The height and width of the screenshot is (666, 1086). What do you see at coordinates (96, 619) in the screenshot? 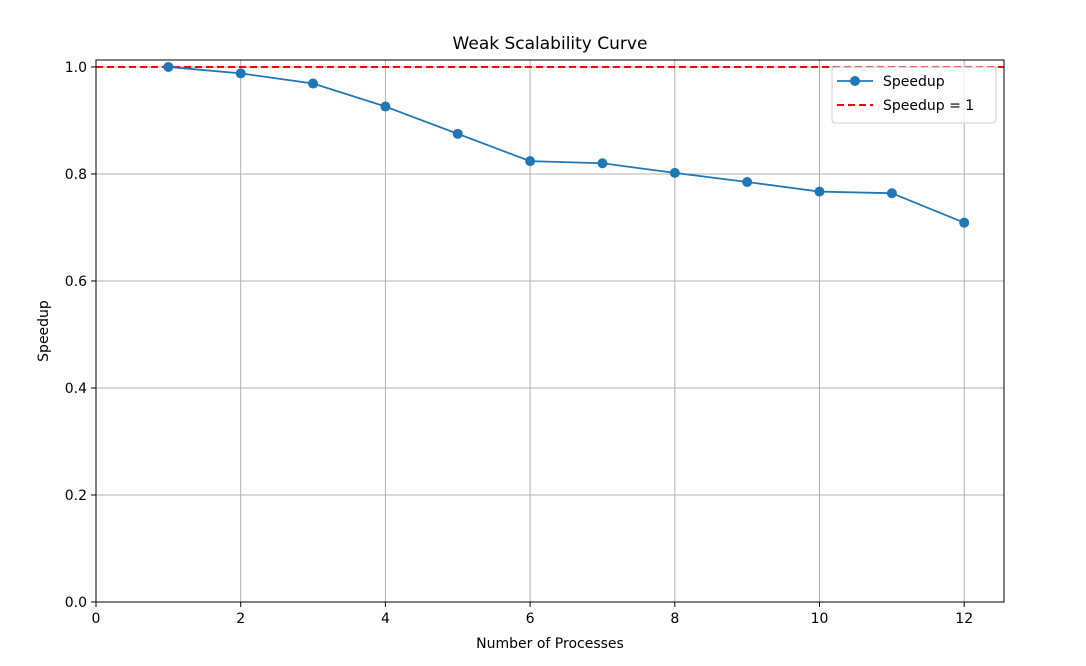
I see `x-tick-label: 0` at bounding box center [96, 619].